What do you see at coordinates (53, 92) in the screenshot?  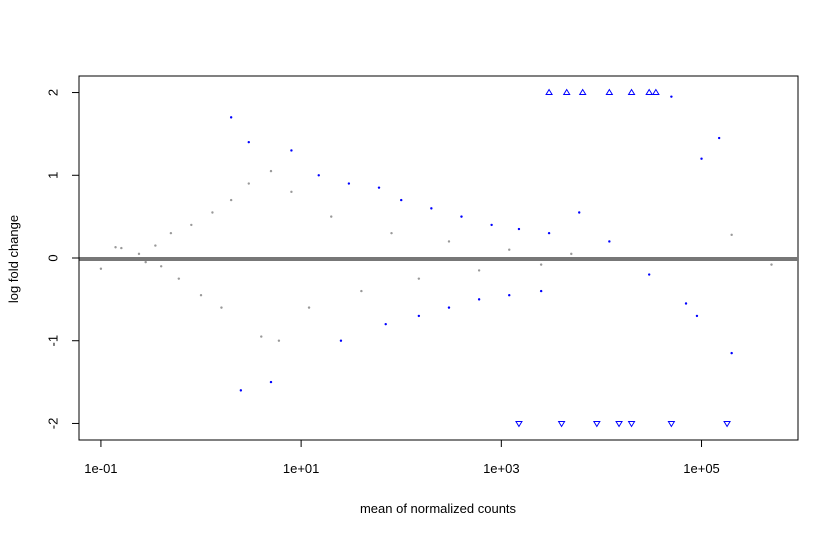 I see `y-tick-label: 2` at bounding box center [53, 92].